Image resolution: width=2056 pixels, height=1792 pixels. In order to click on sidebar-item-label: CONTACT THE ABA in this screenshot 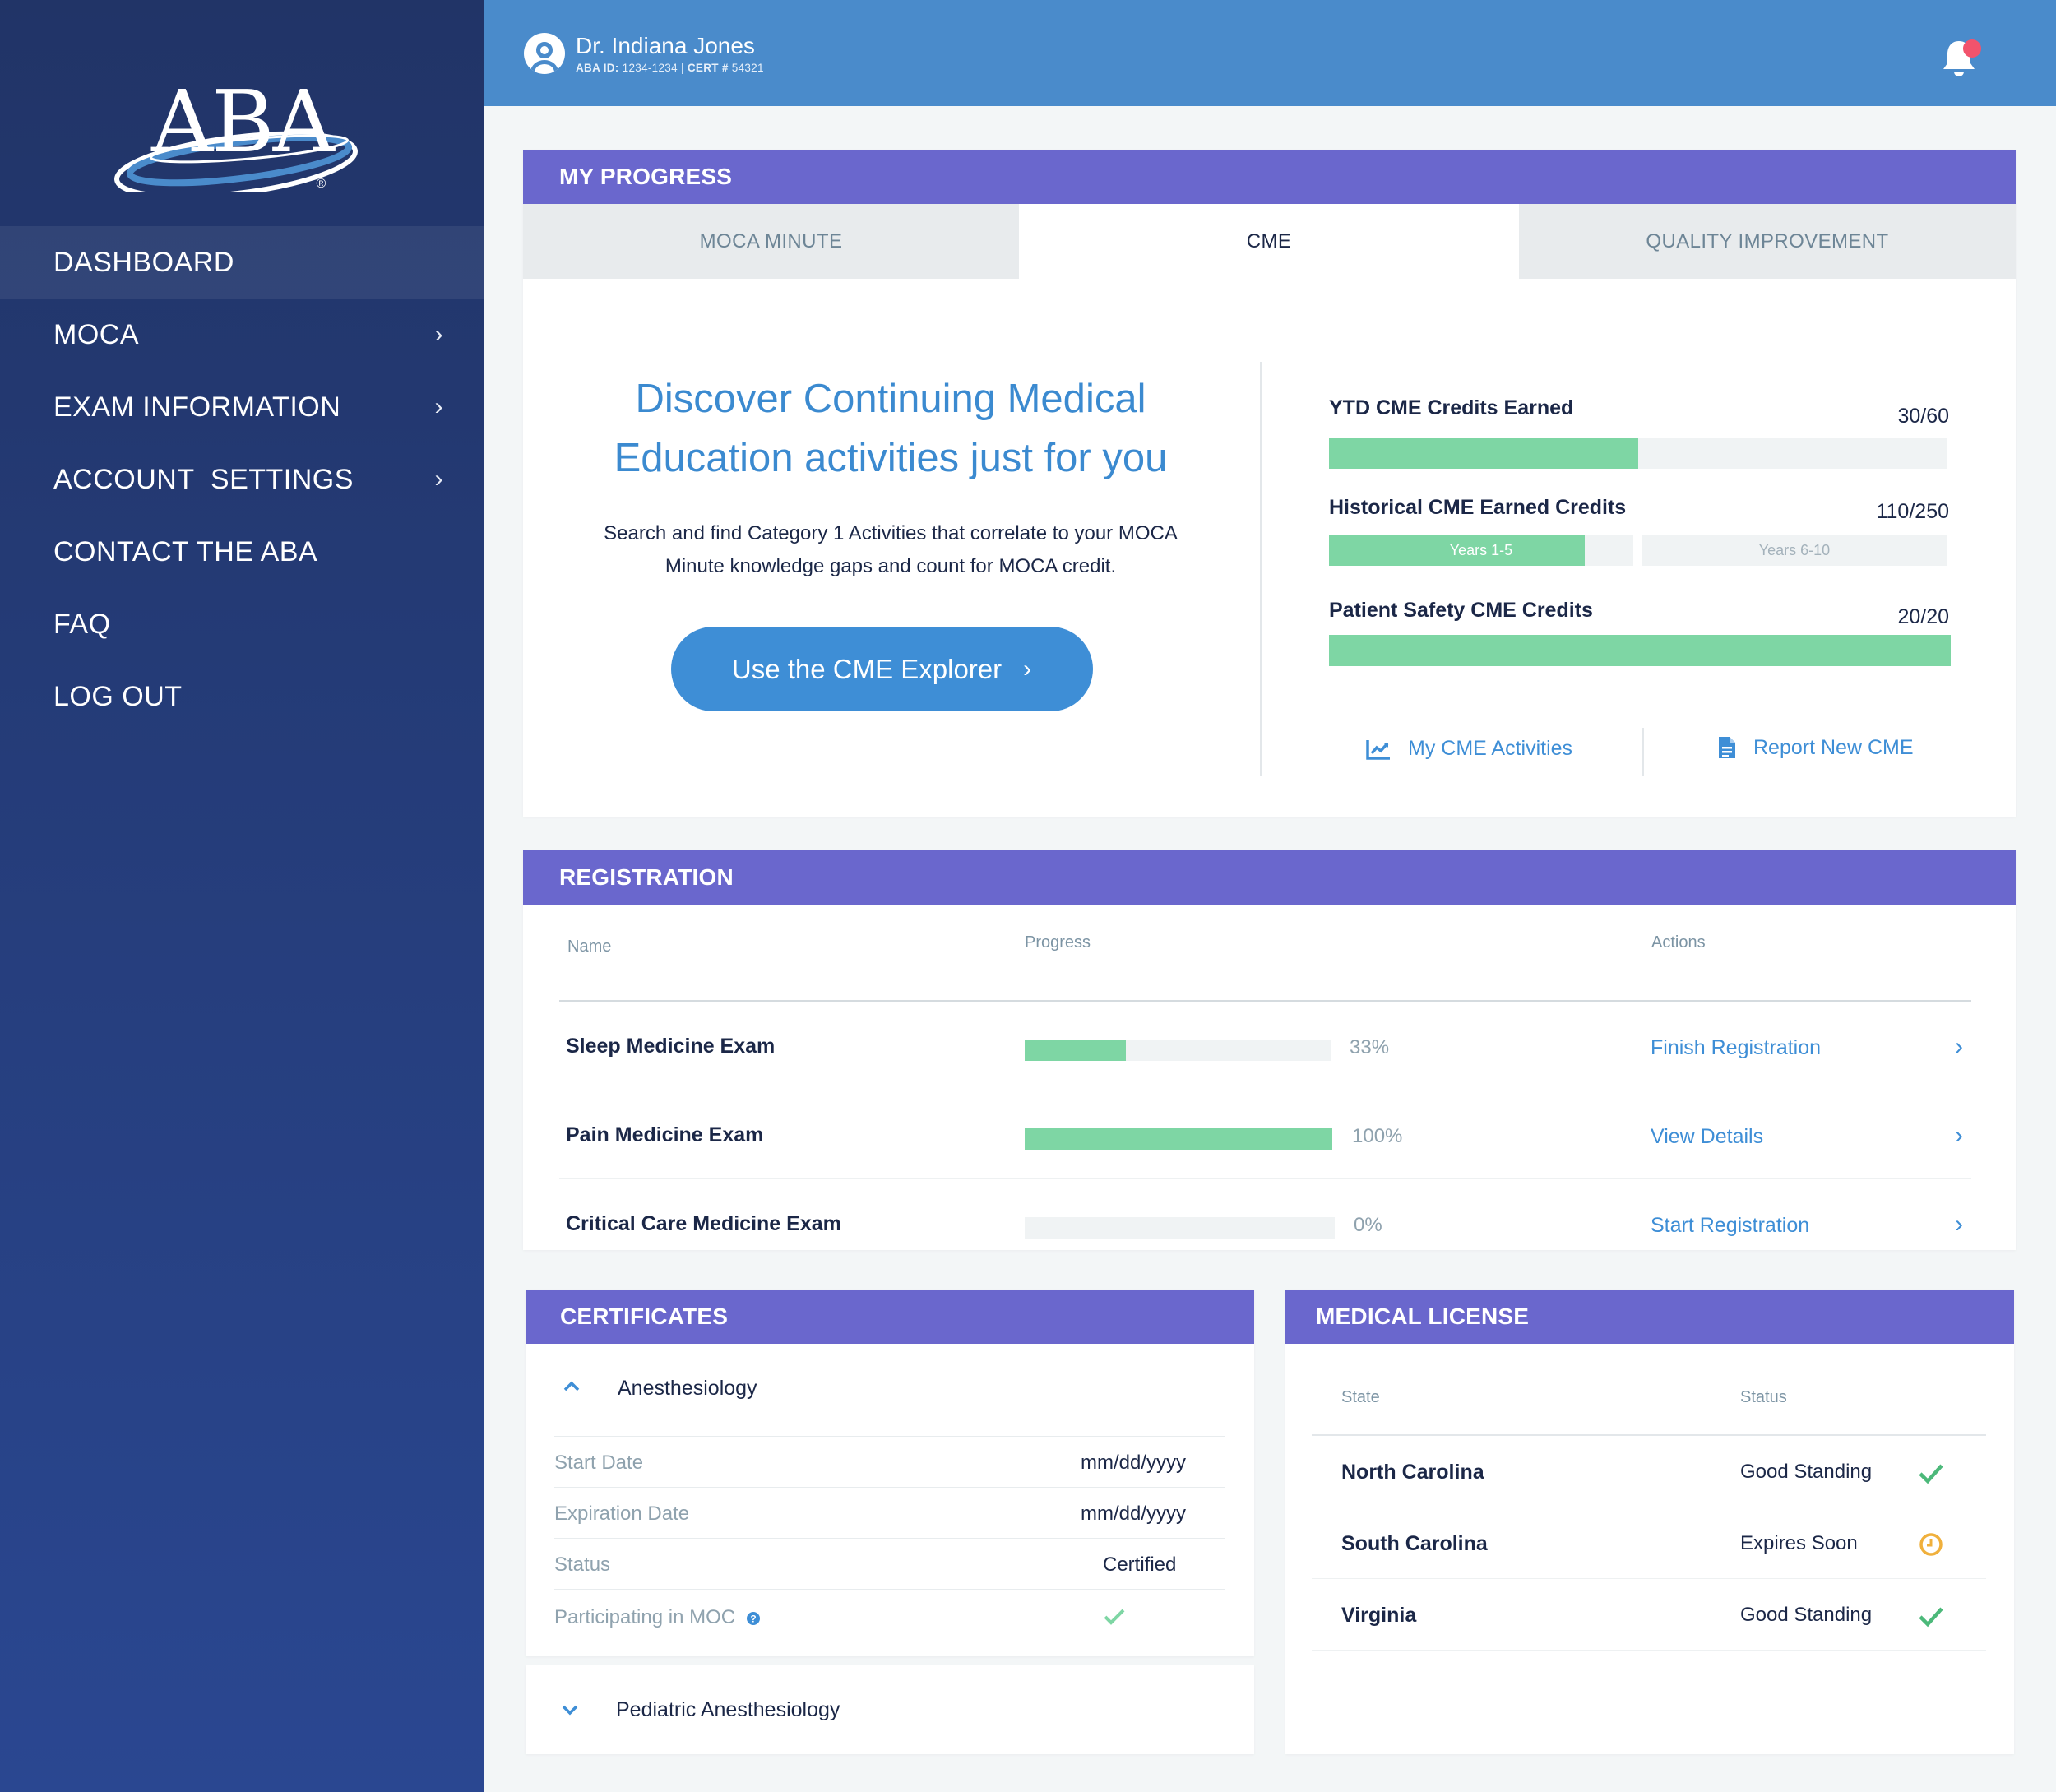, I will do `click(185, 551)`.